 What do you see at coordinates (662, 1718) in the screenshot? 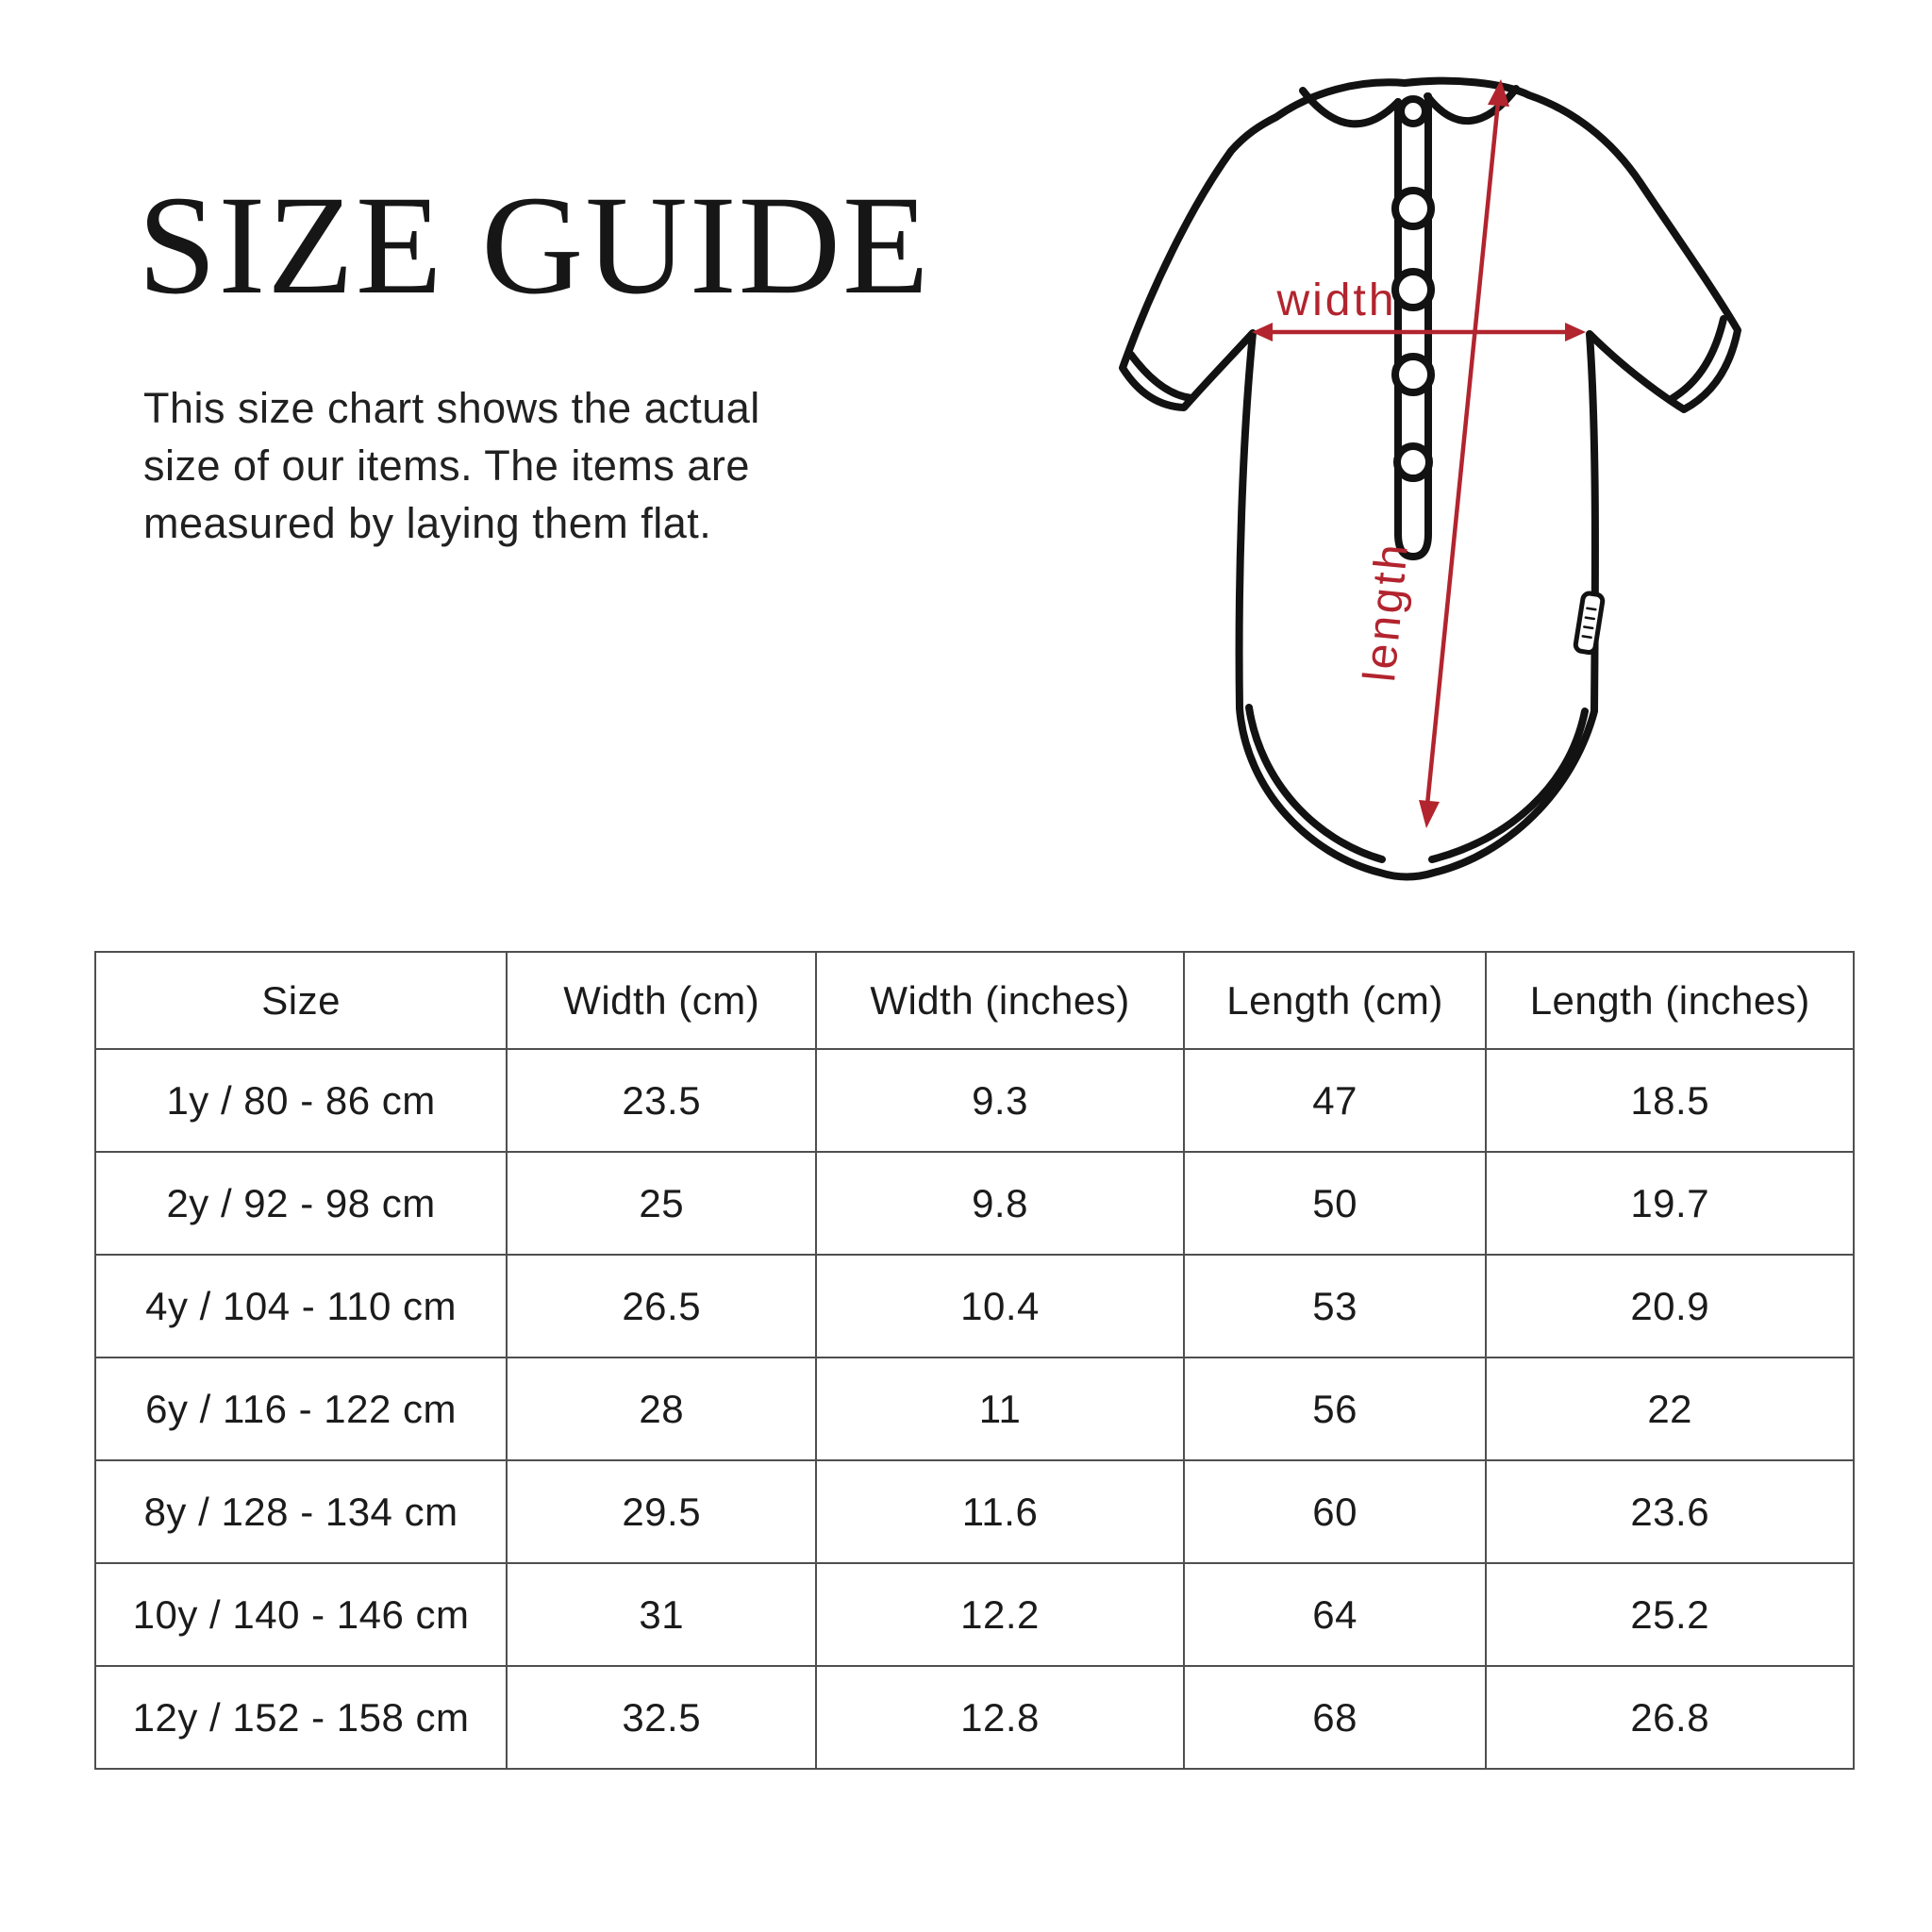
I see `value-cell: 32.5` at bounding box center [662, 1718].